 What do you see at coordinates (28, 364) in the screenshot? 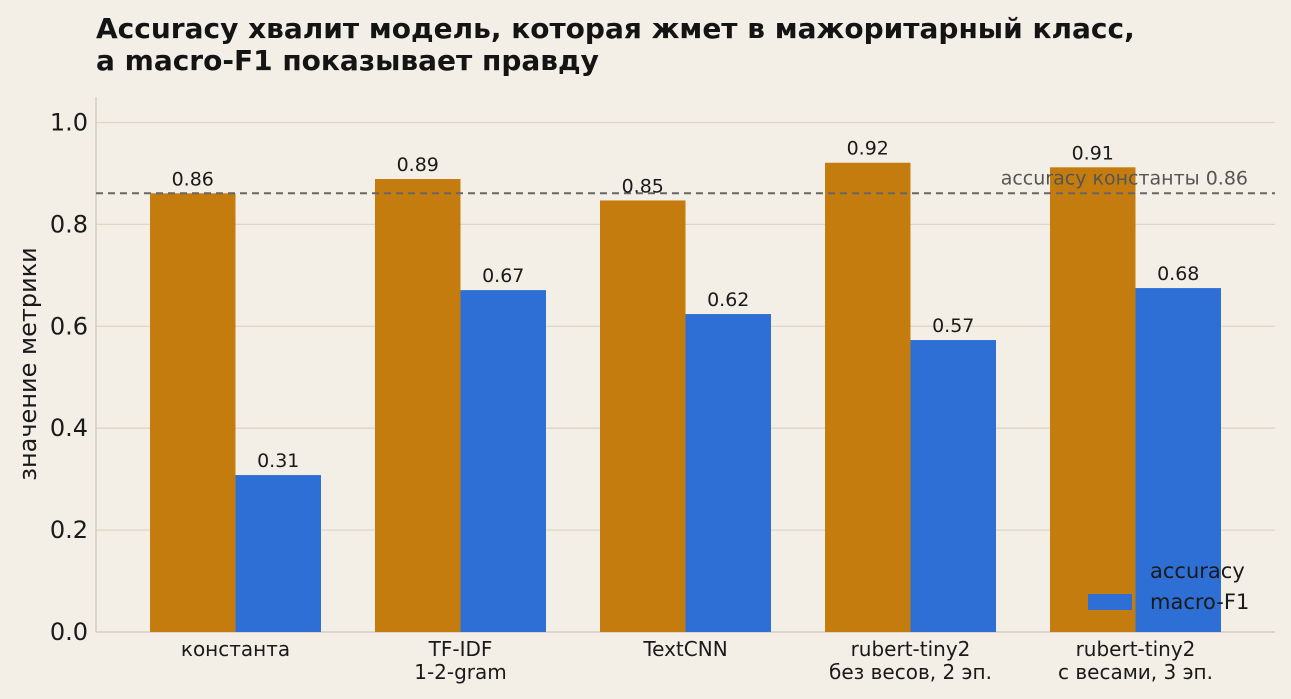
I see `y-axis-label: значение метрики` at bounding box center [28, 364].